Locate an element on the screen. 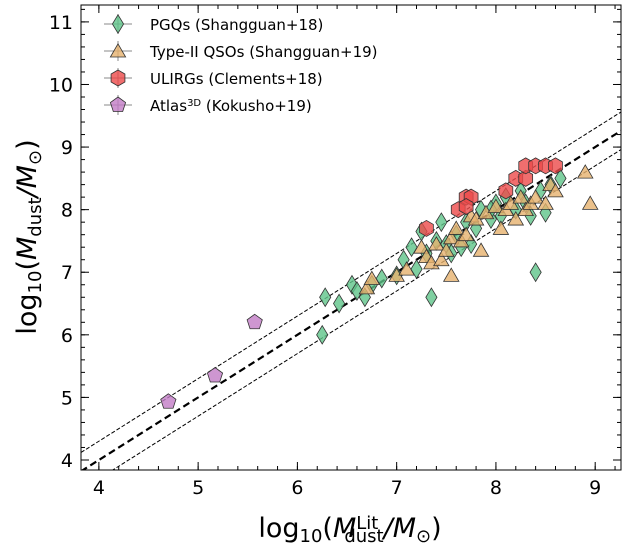  x-tick-label: 4 is located at coordinates (99, 488).